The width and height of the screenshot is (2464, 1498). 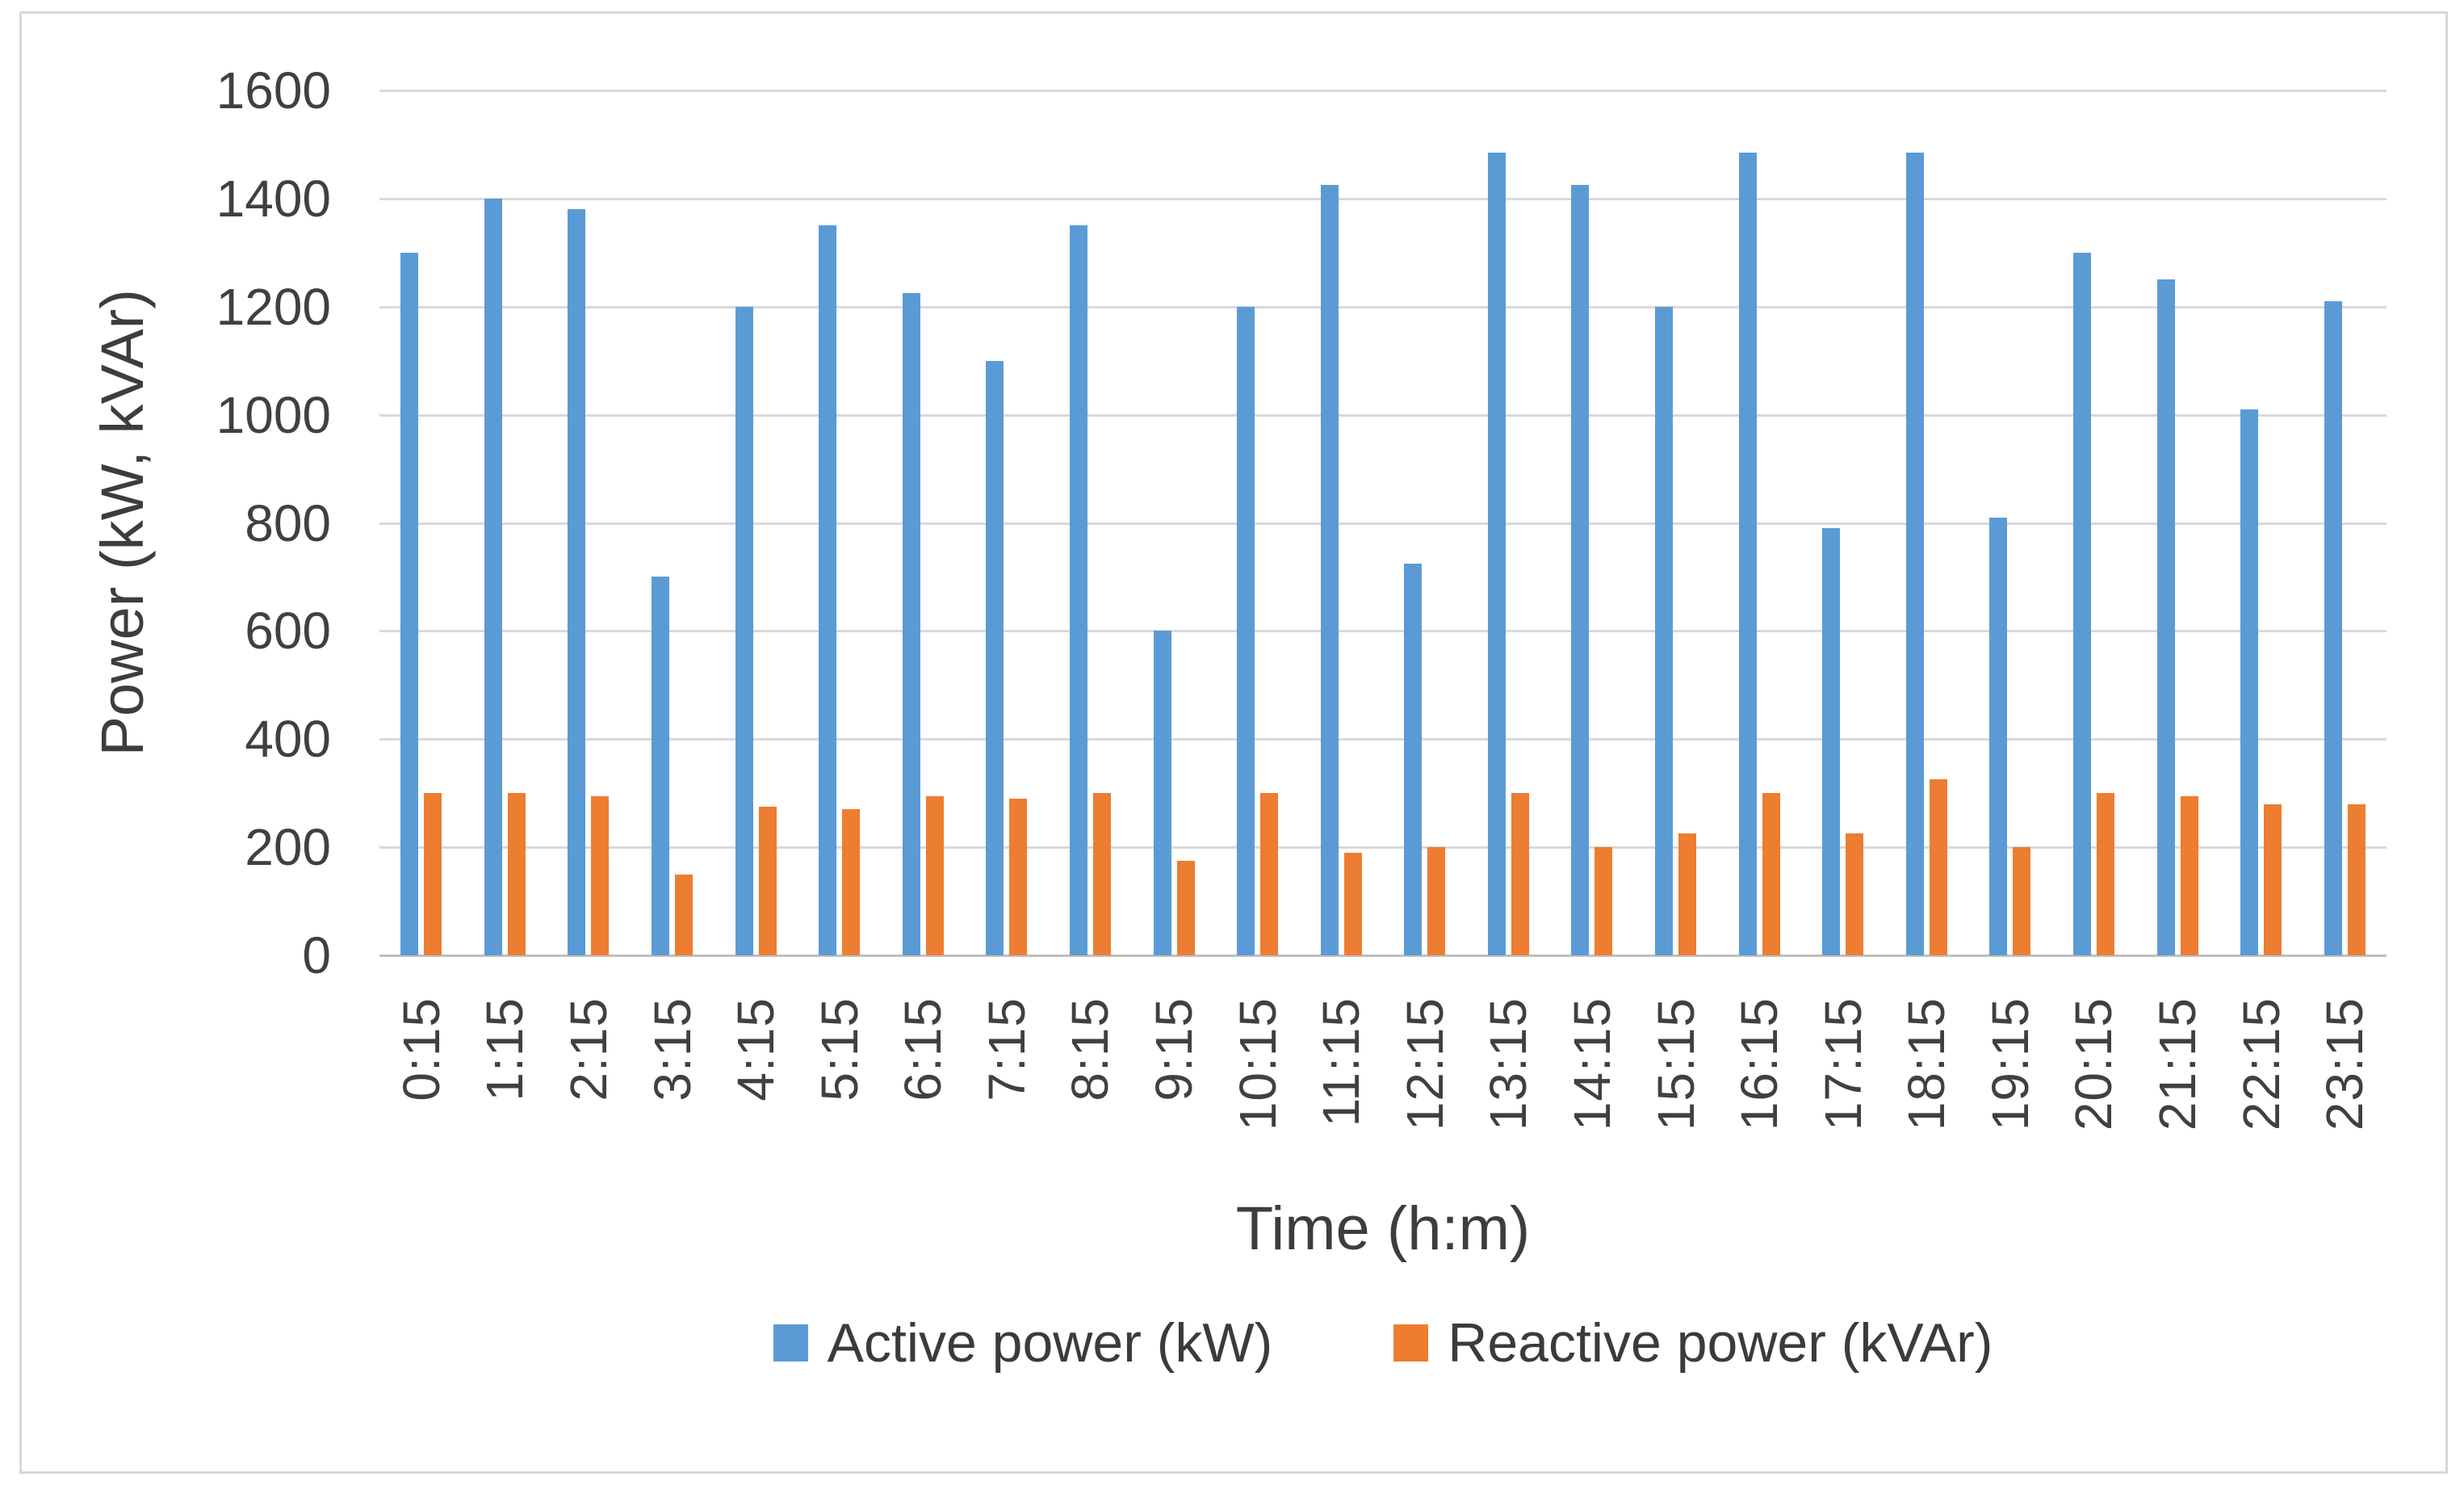 I want to click on bar-reactive-22:15, so click(x=2273, y=879).